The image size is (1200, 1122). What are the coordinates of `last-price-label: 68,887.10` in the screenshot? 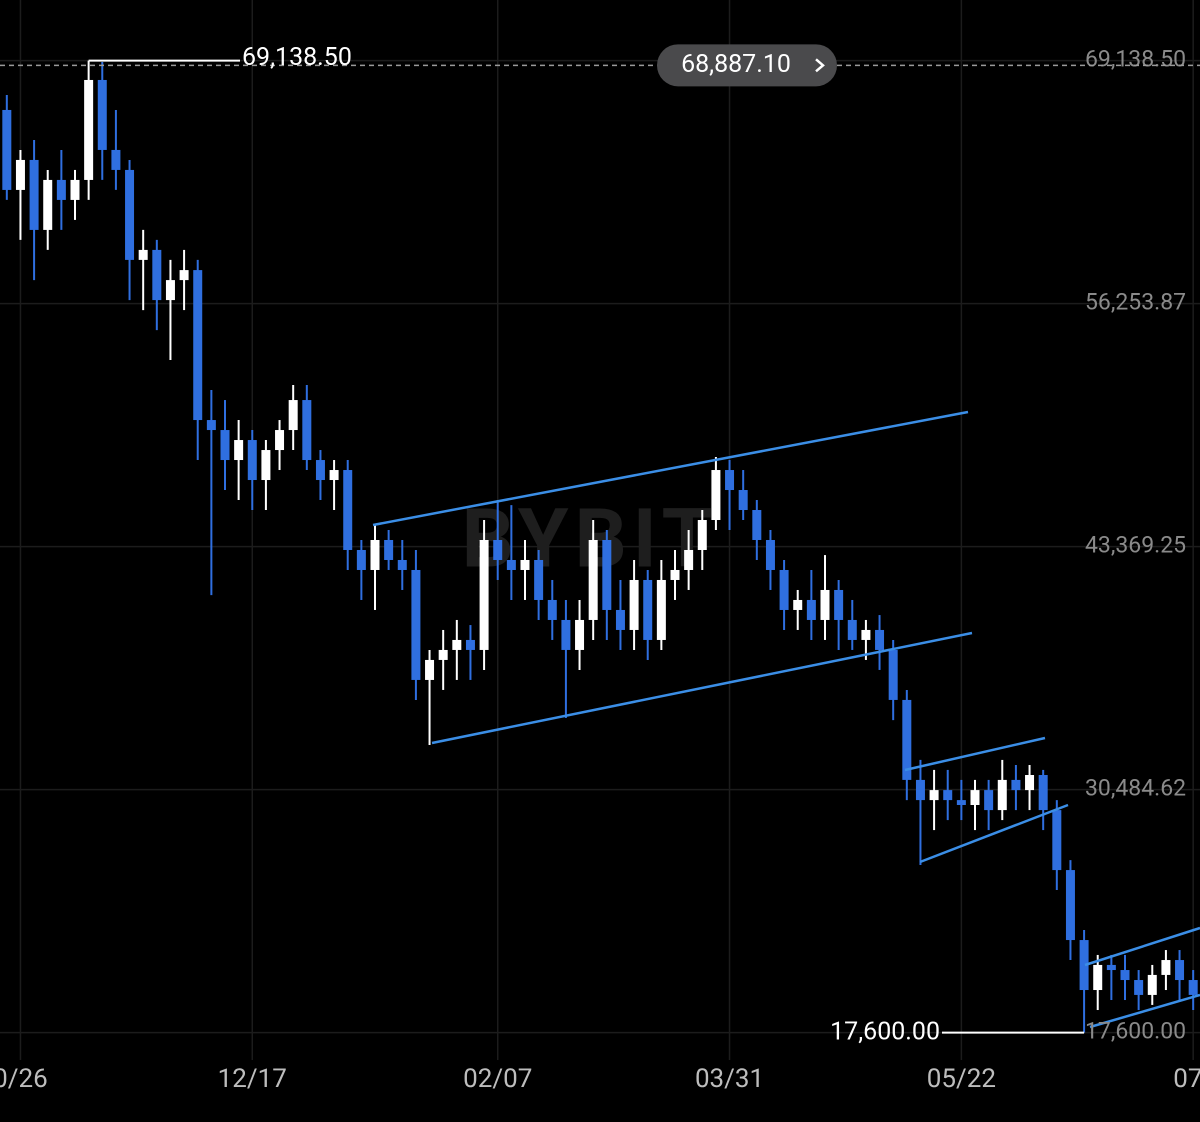 It's located at (736, 64).